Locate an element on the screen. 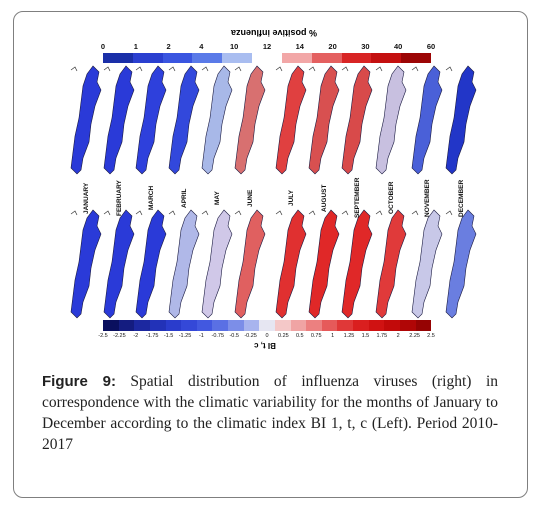 The width and height of the screenshot is (538, 507). bottom-scale-tick-label: 0 is located at coordinates (267, 336).